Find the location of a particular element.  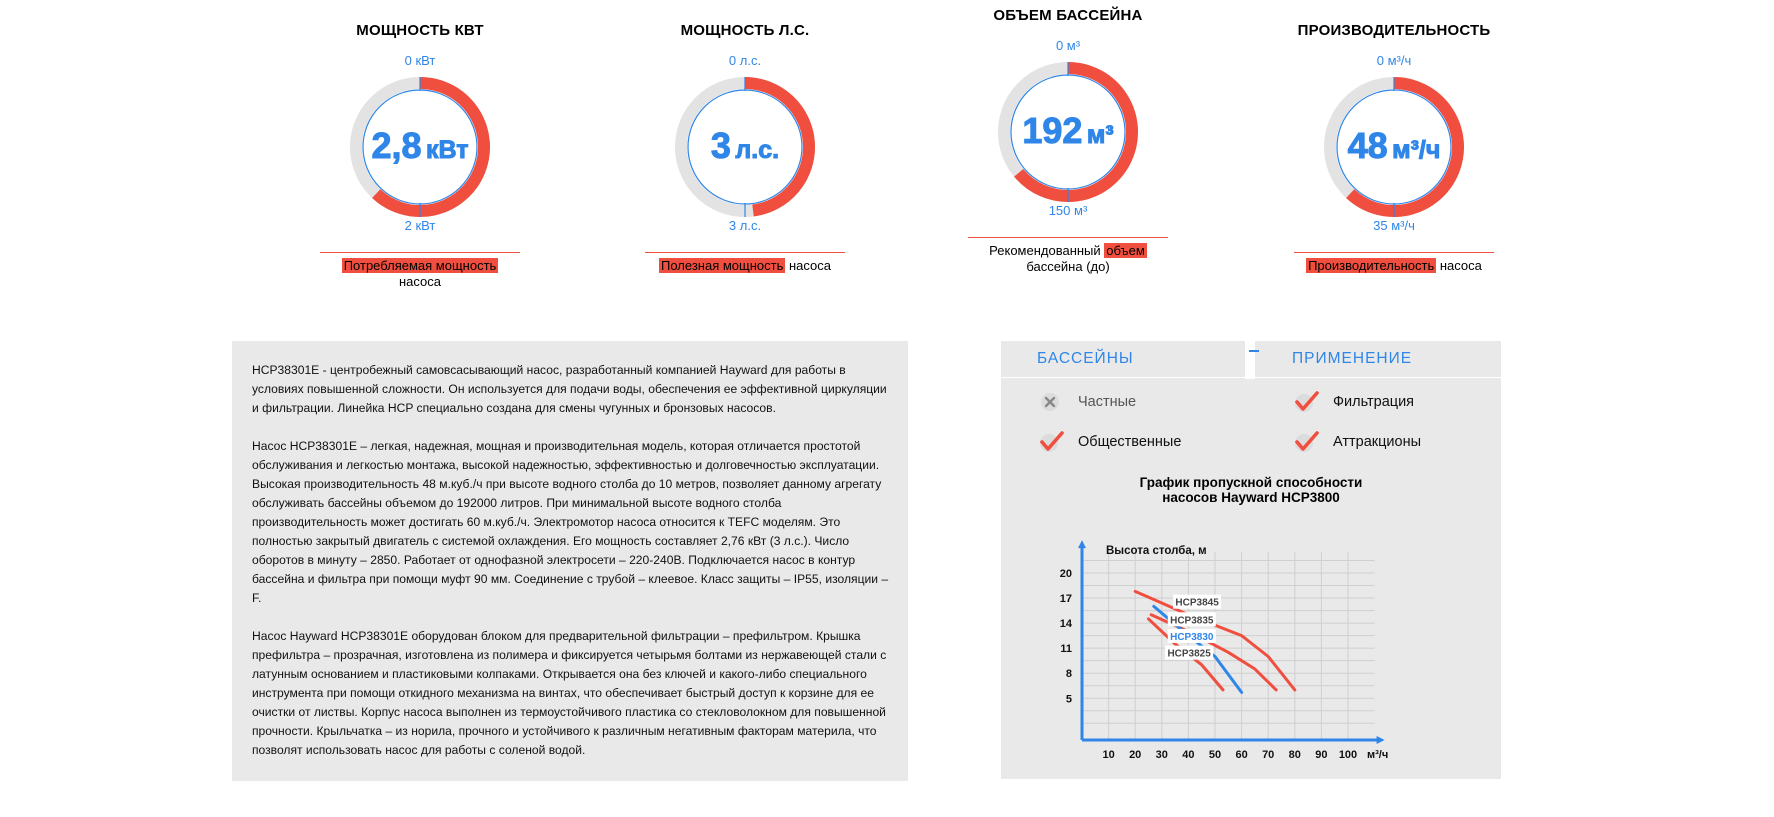

gauge-title: МОЩНОСТЬ Л.С. is located at coordinates (745, 30).